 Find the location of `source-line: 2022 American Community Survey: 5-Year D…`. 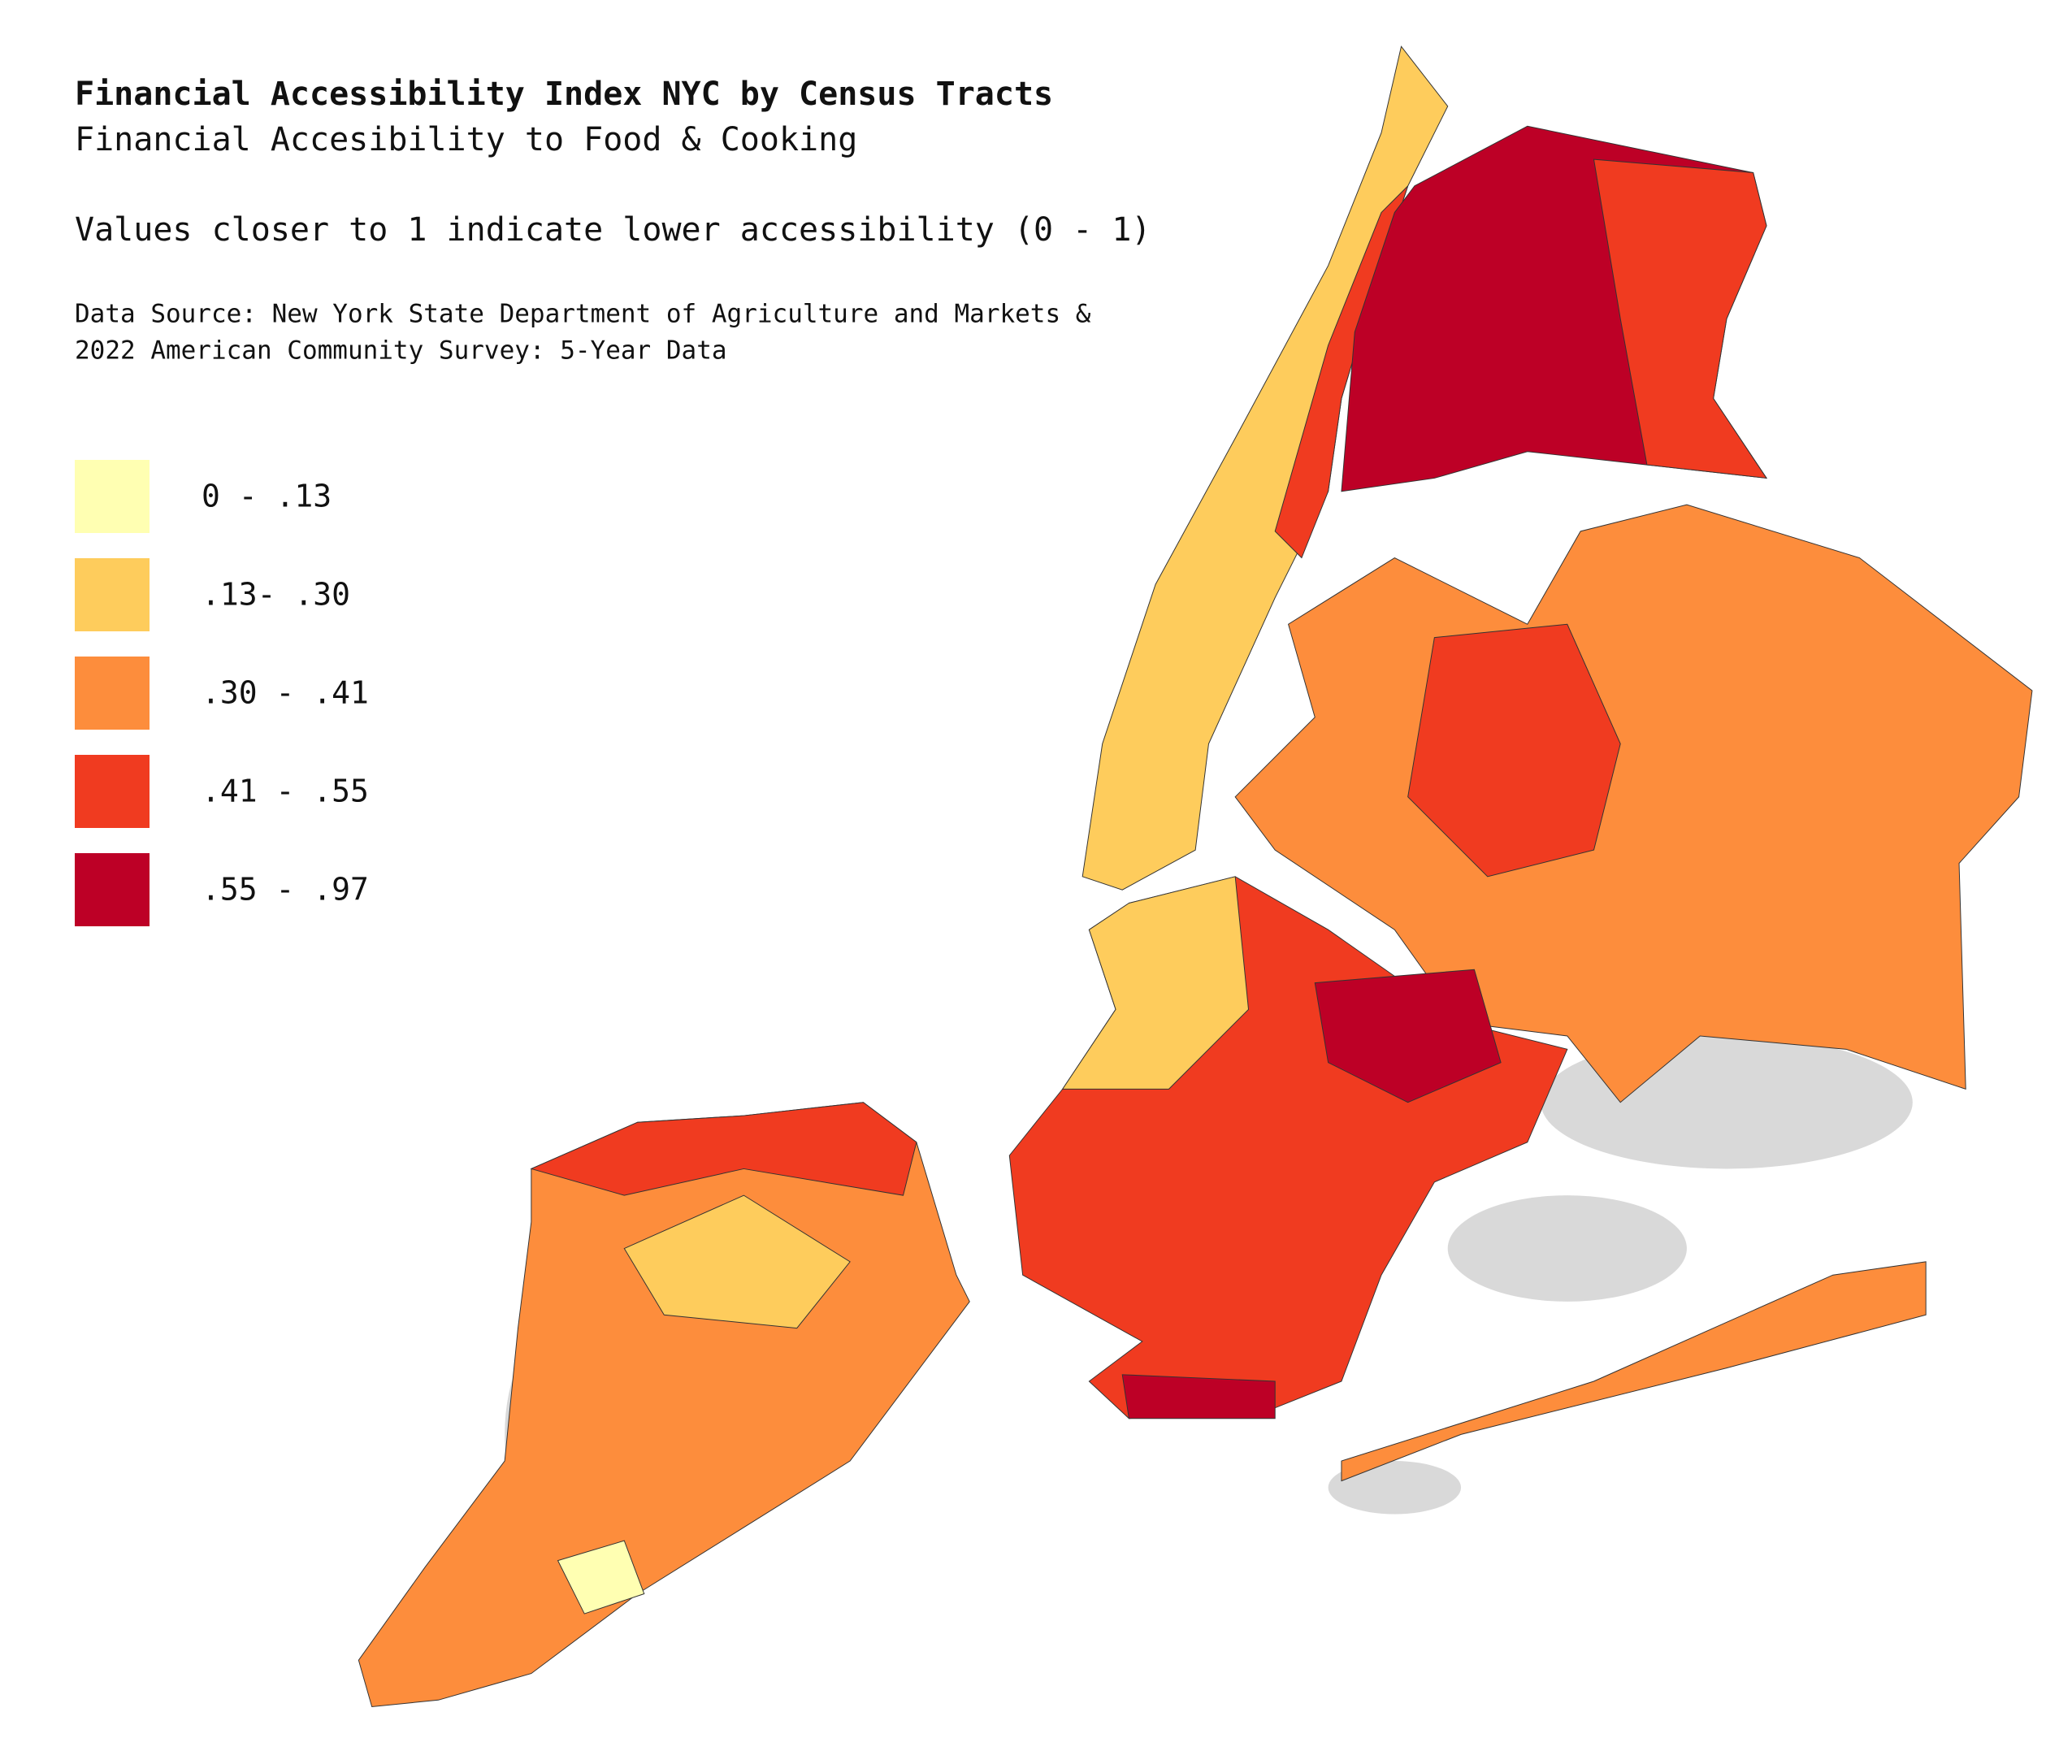

source-line: 2022 American Community Survey: 5-Year D… is located at coordinates (401, 351).